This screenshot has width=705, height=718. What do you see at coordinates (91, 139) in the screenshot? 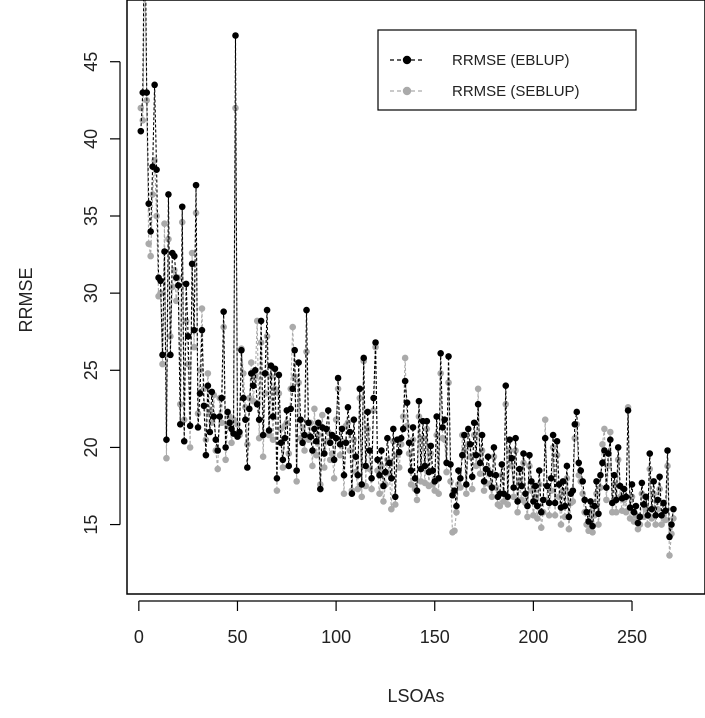
I see `y-tick-label: 40` at bounding box center [91, 139].